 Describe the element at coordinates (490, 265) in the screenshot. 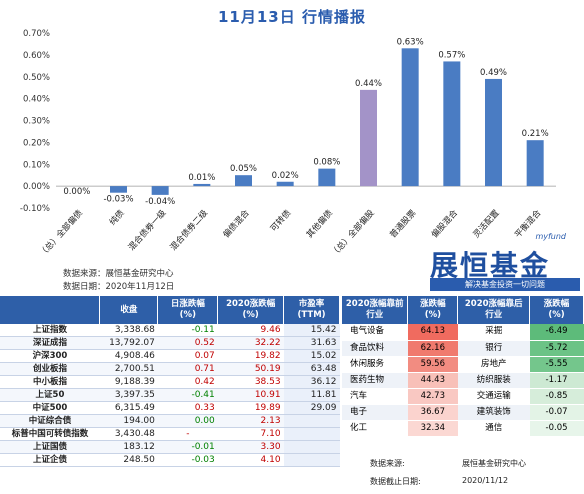

I see `brand-logo: 展恒基金` at that location.